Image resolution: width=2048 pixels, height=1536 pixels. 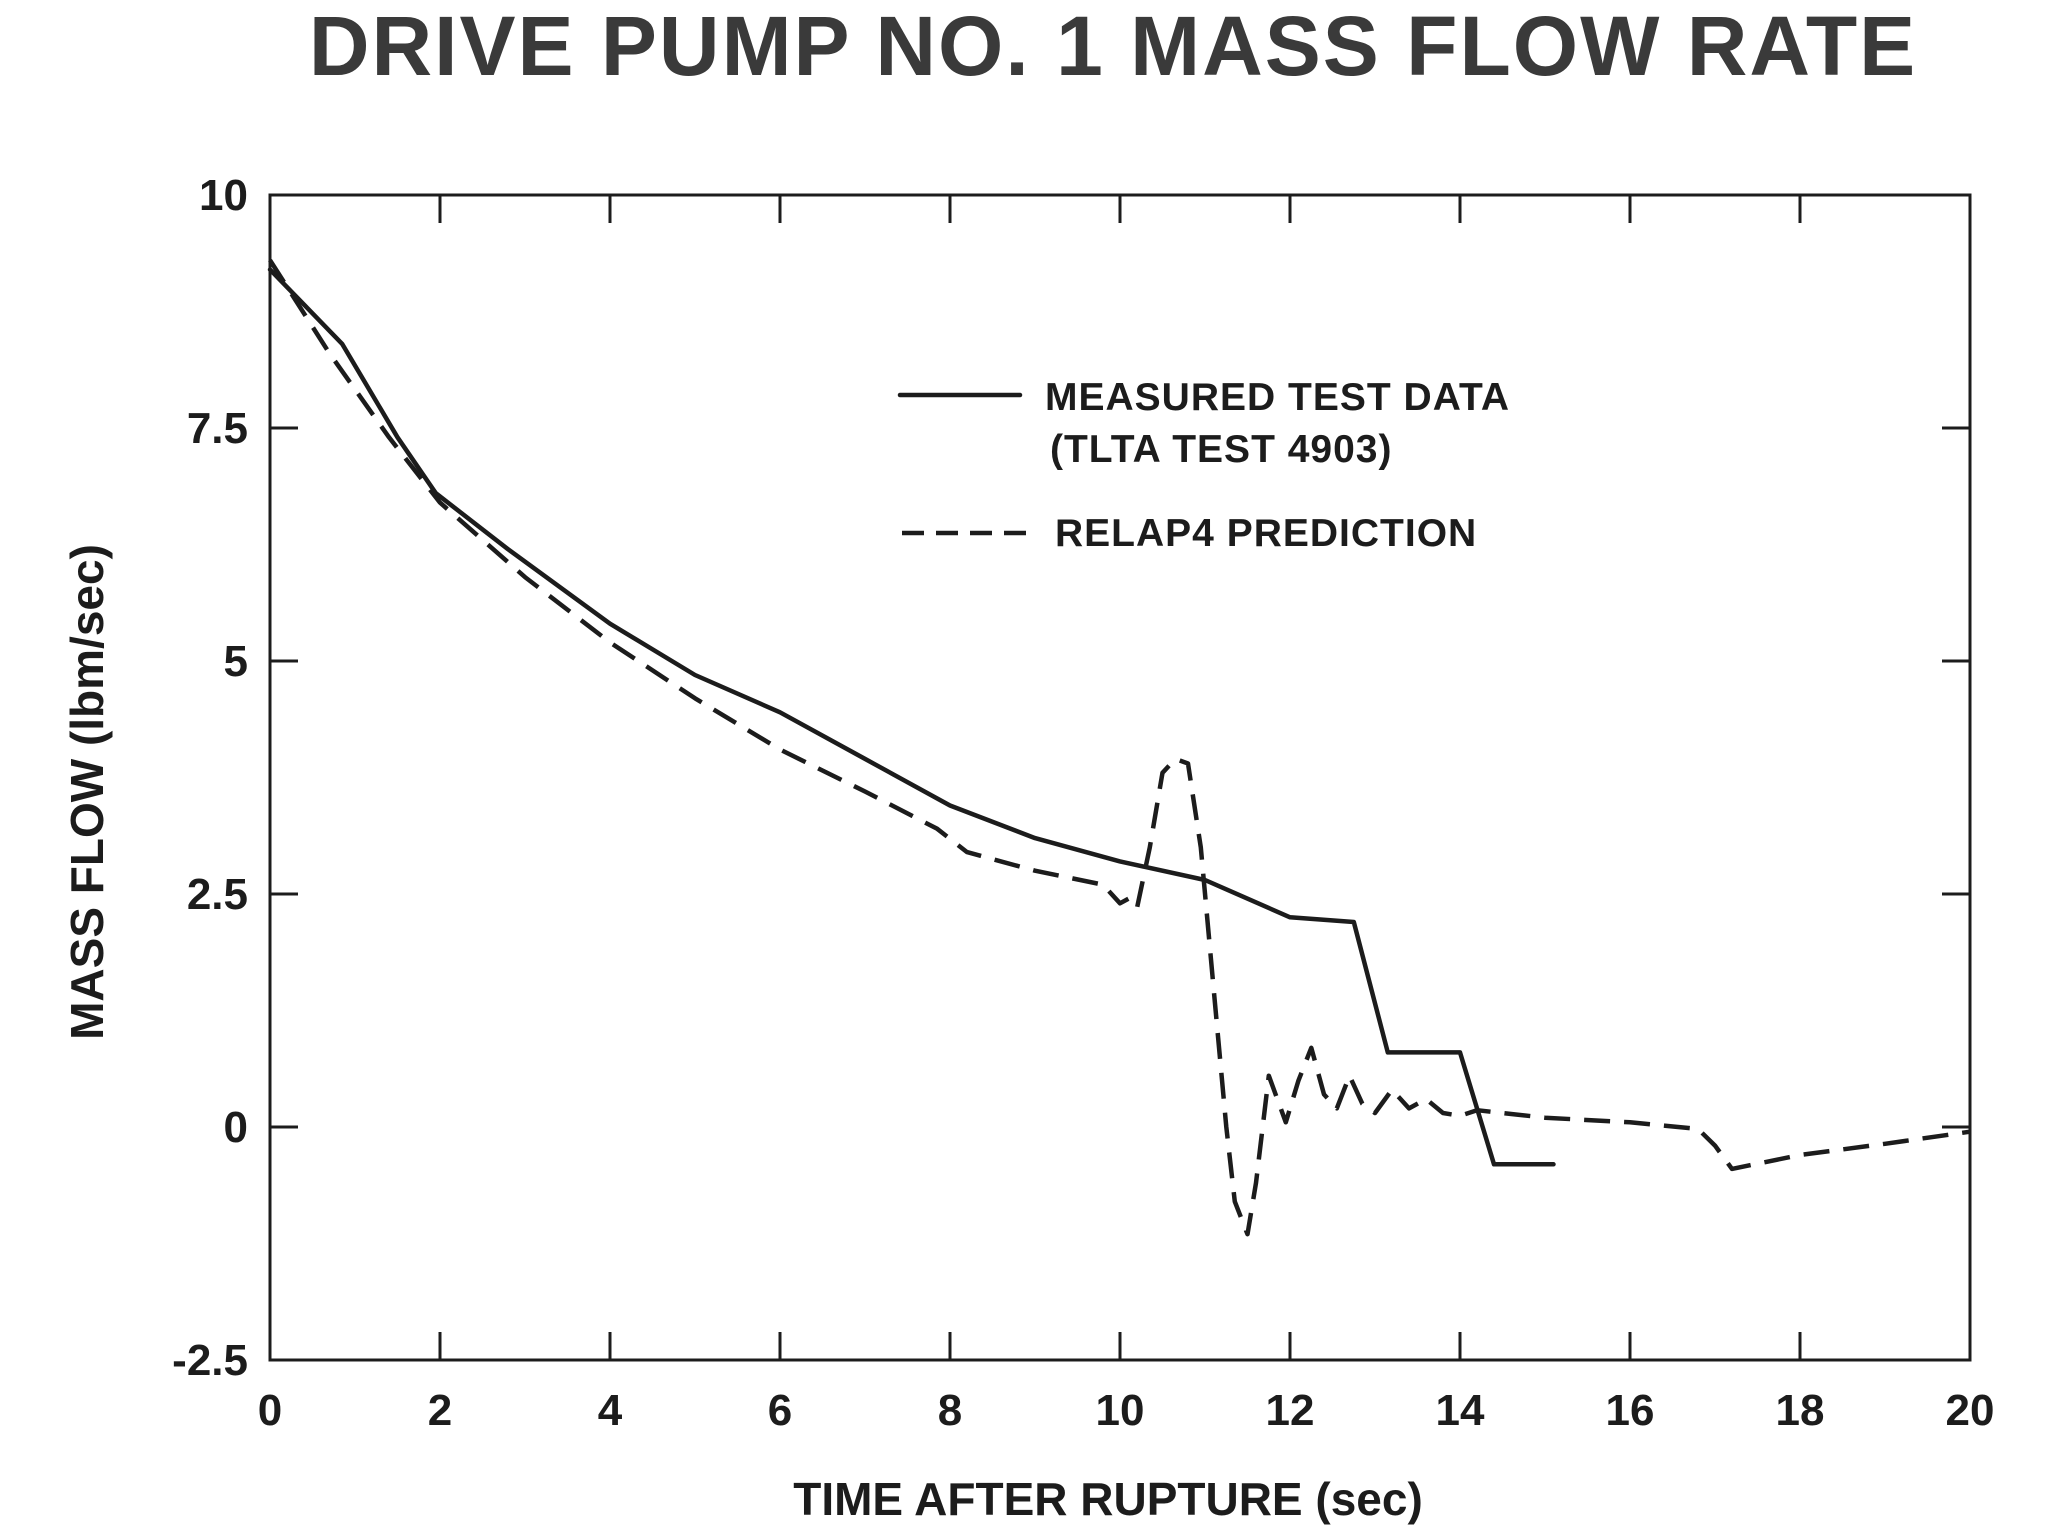 I want to click on y-tick-label: 7.5, so click(x=217, y=428).